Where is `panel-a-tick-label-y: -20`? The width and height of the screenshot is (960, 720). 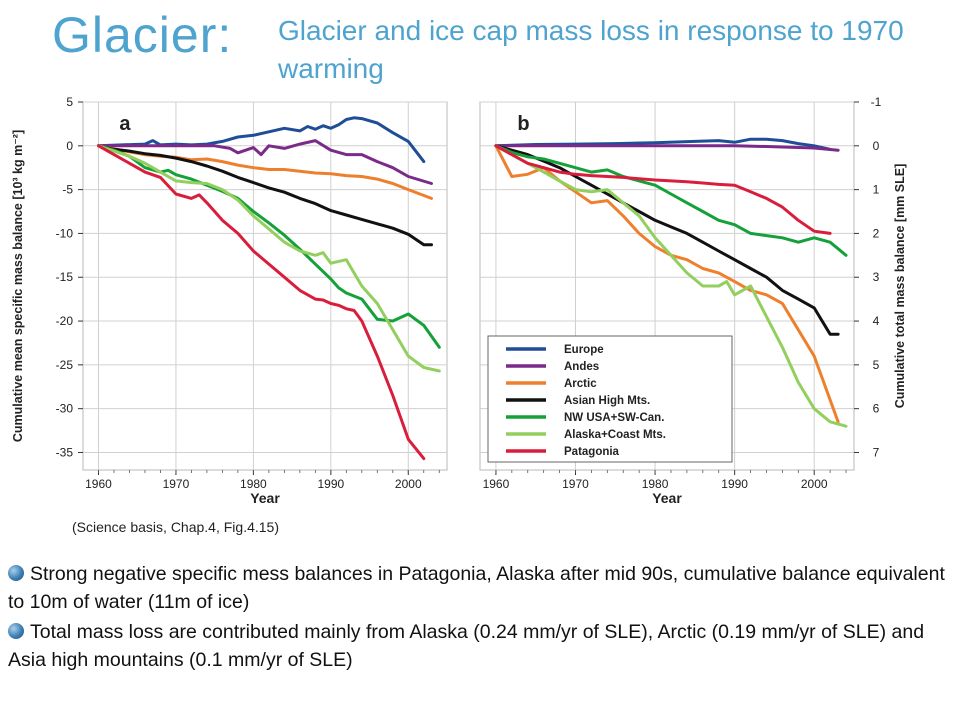 panel-a-tick-label-y: -20 is located at coordinates (65, 321).